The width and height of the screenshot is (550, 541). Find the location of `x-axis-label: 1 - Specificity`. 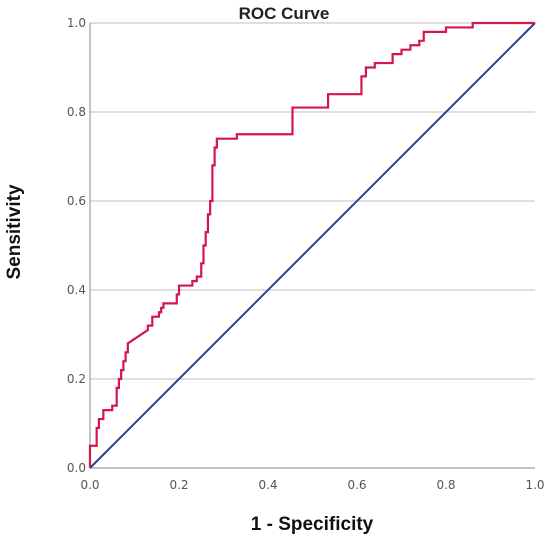

x-axis-label: 1 - Specificity is located at coordinates (312, 524).